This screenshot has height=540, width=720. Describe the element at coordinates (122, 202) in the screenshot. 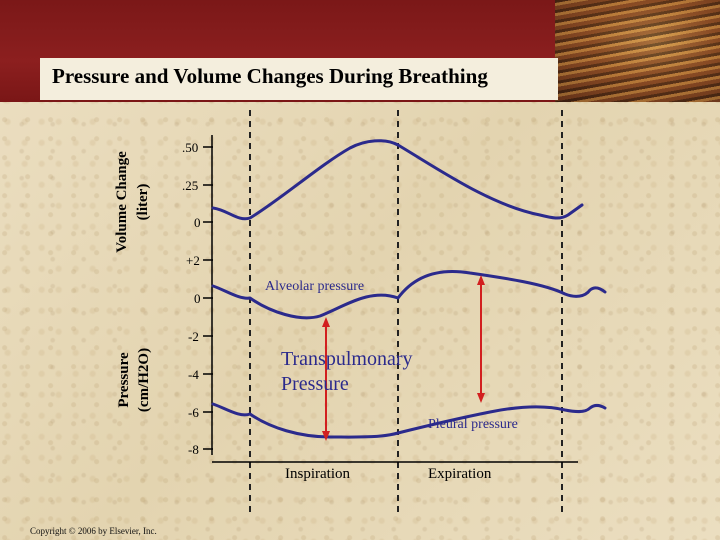

I see `volume-axis-label: Volume Change` at that location.